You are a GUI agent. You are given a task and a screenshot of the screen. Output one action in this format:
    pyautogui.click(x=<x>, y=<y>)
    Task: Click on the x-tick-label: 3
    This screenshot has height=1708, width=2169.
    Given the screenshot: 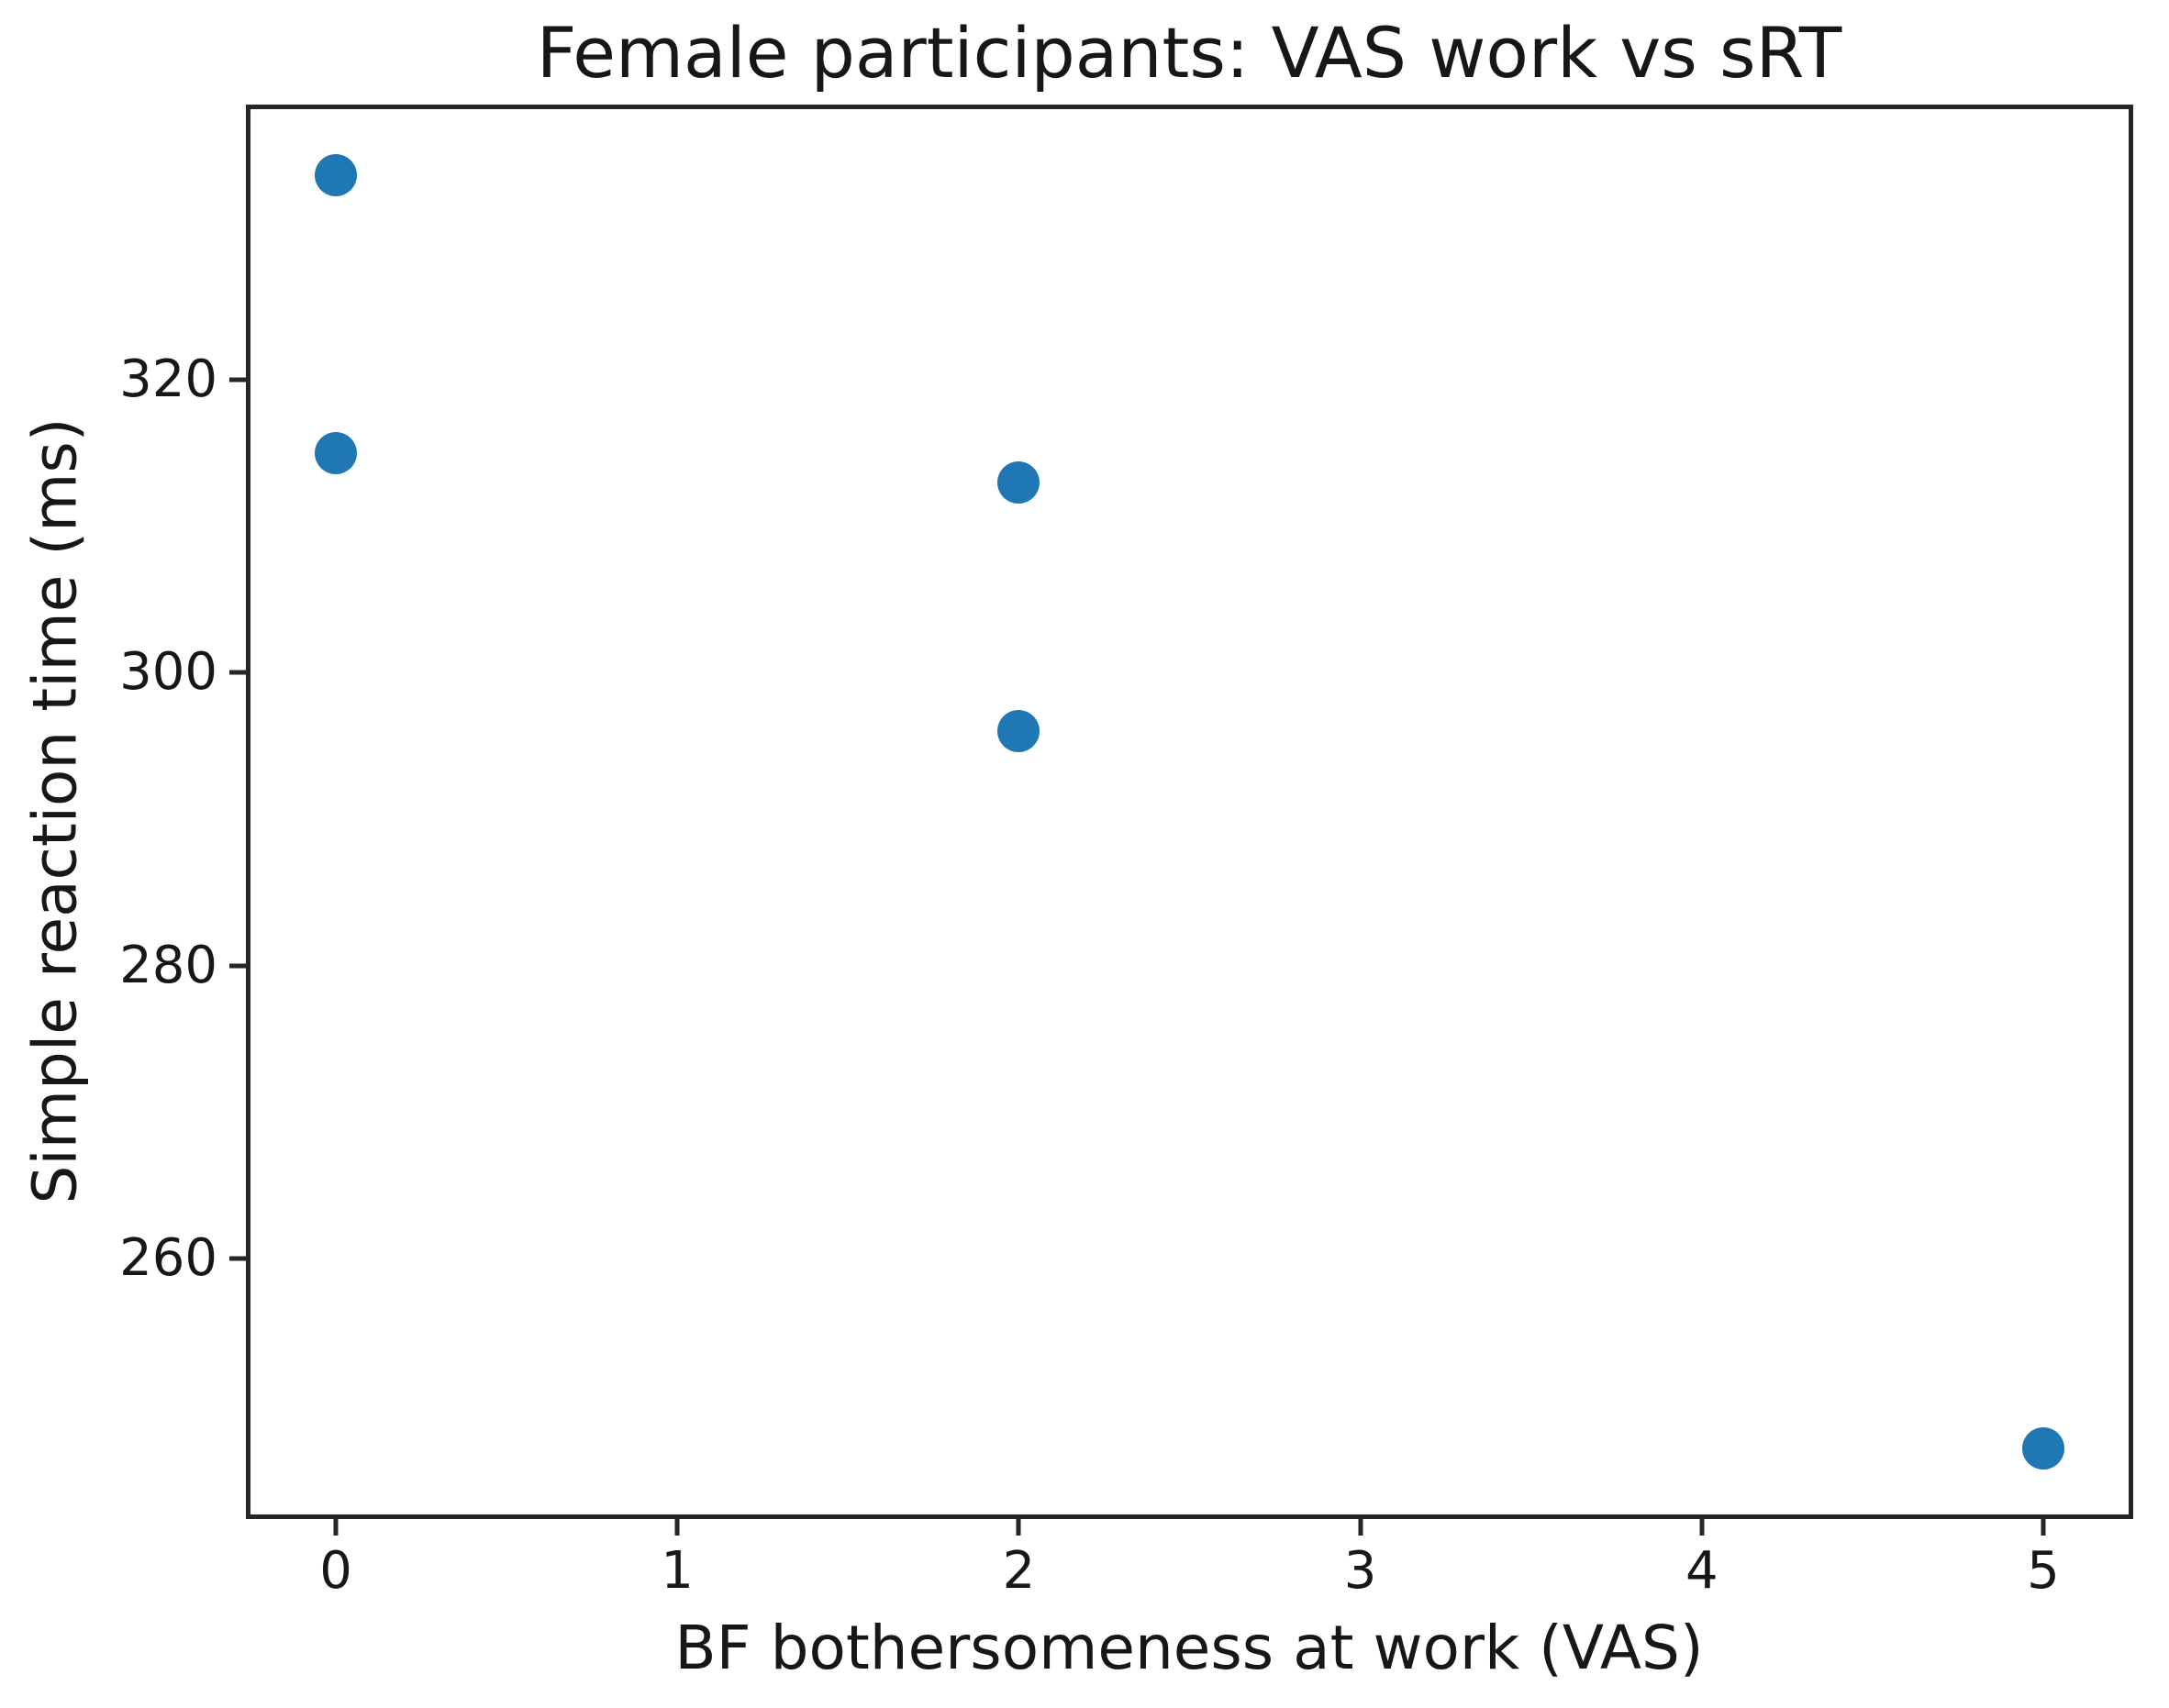 What is the action you would take?
    pyautogui.click(x=1360, y=1571)
    